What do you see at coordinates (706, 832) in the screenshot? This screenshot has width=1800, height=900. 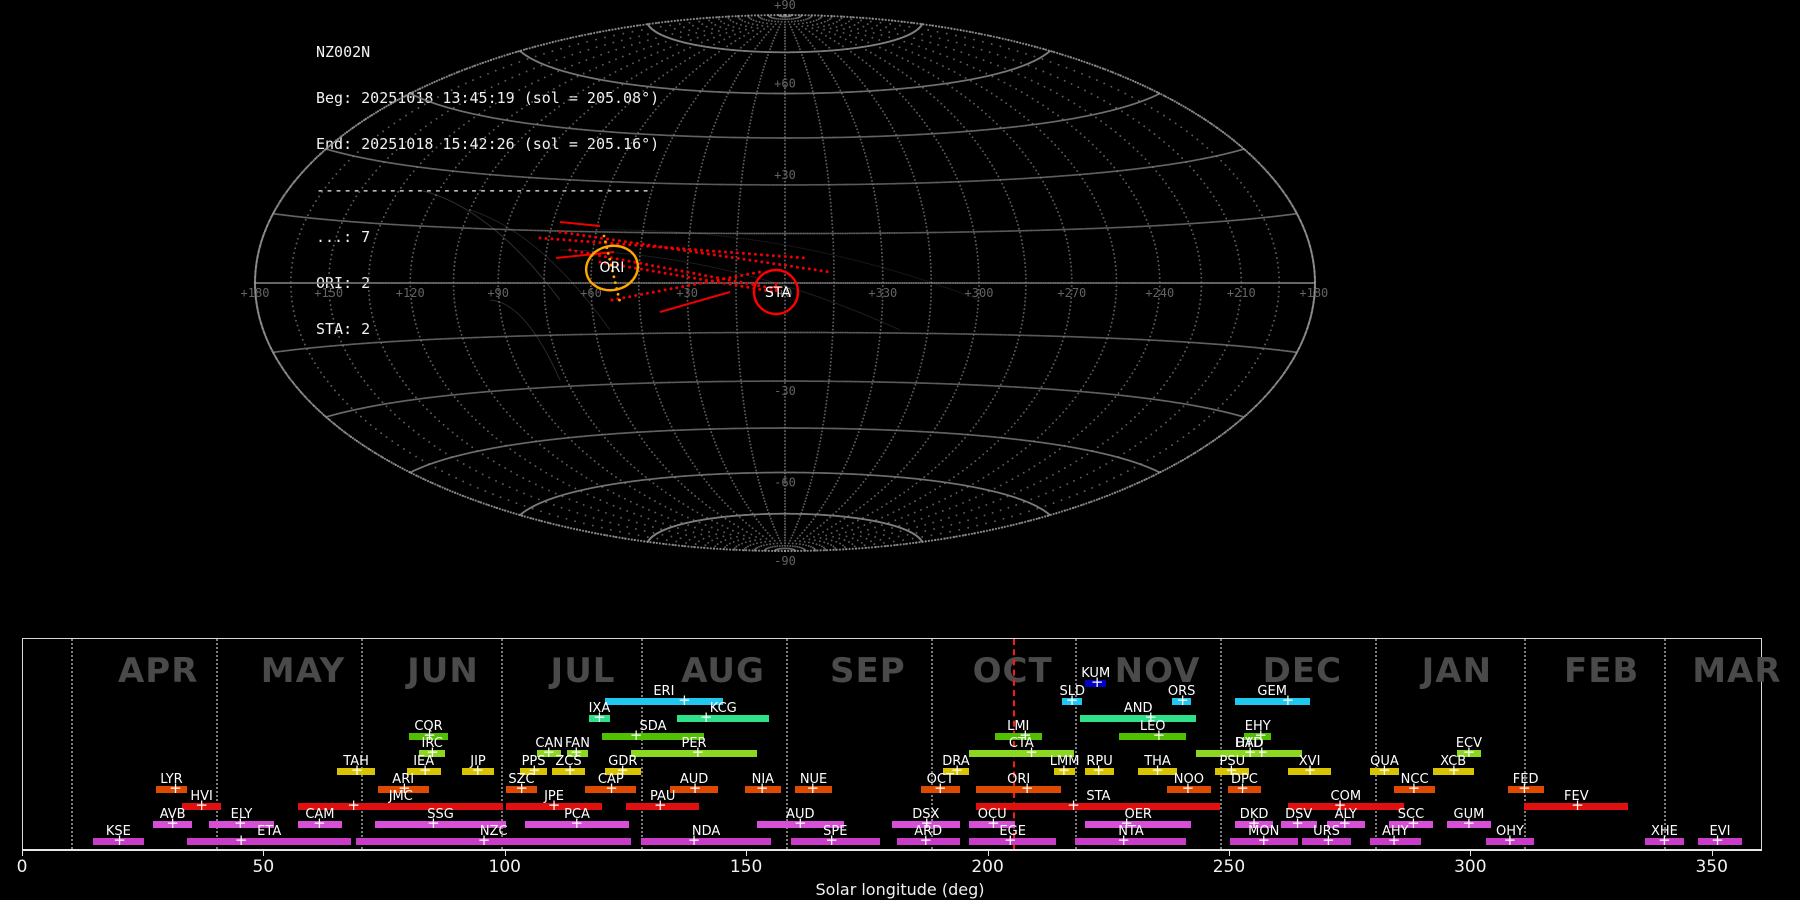 I see `shower-label: NDA` at bounding box center [706, 832].